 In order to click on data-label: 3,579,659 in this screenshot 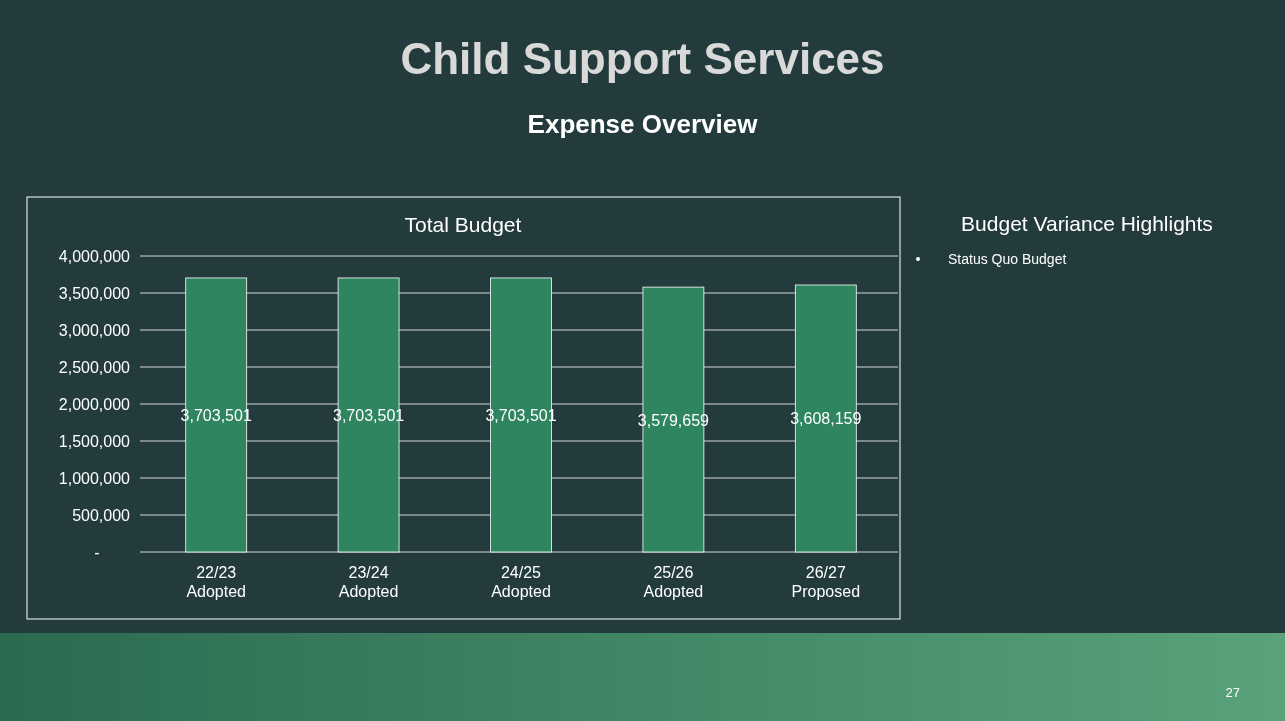, I will do `click(673, 420)`.